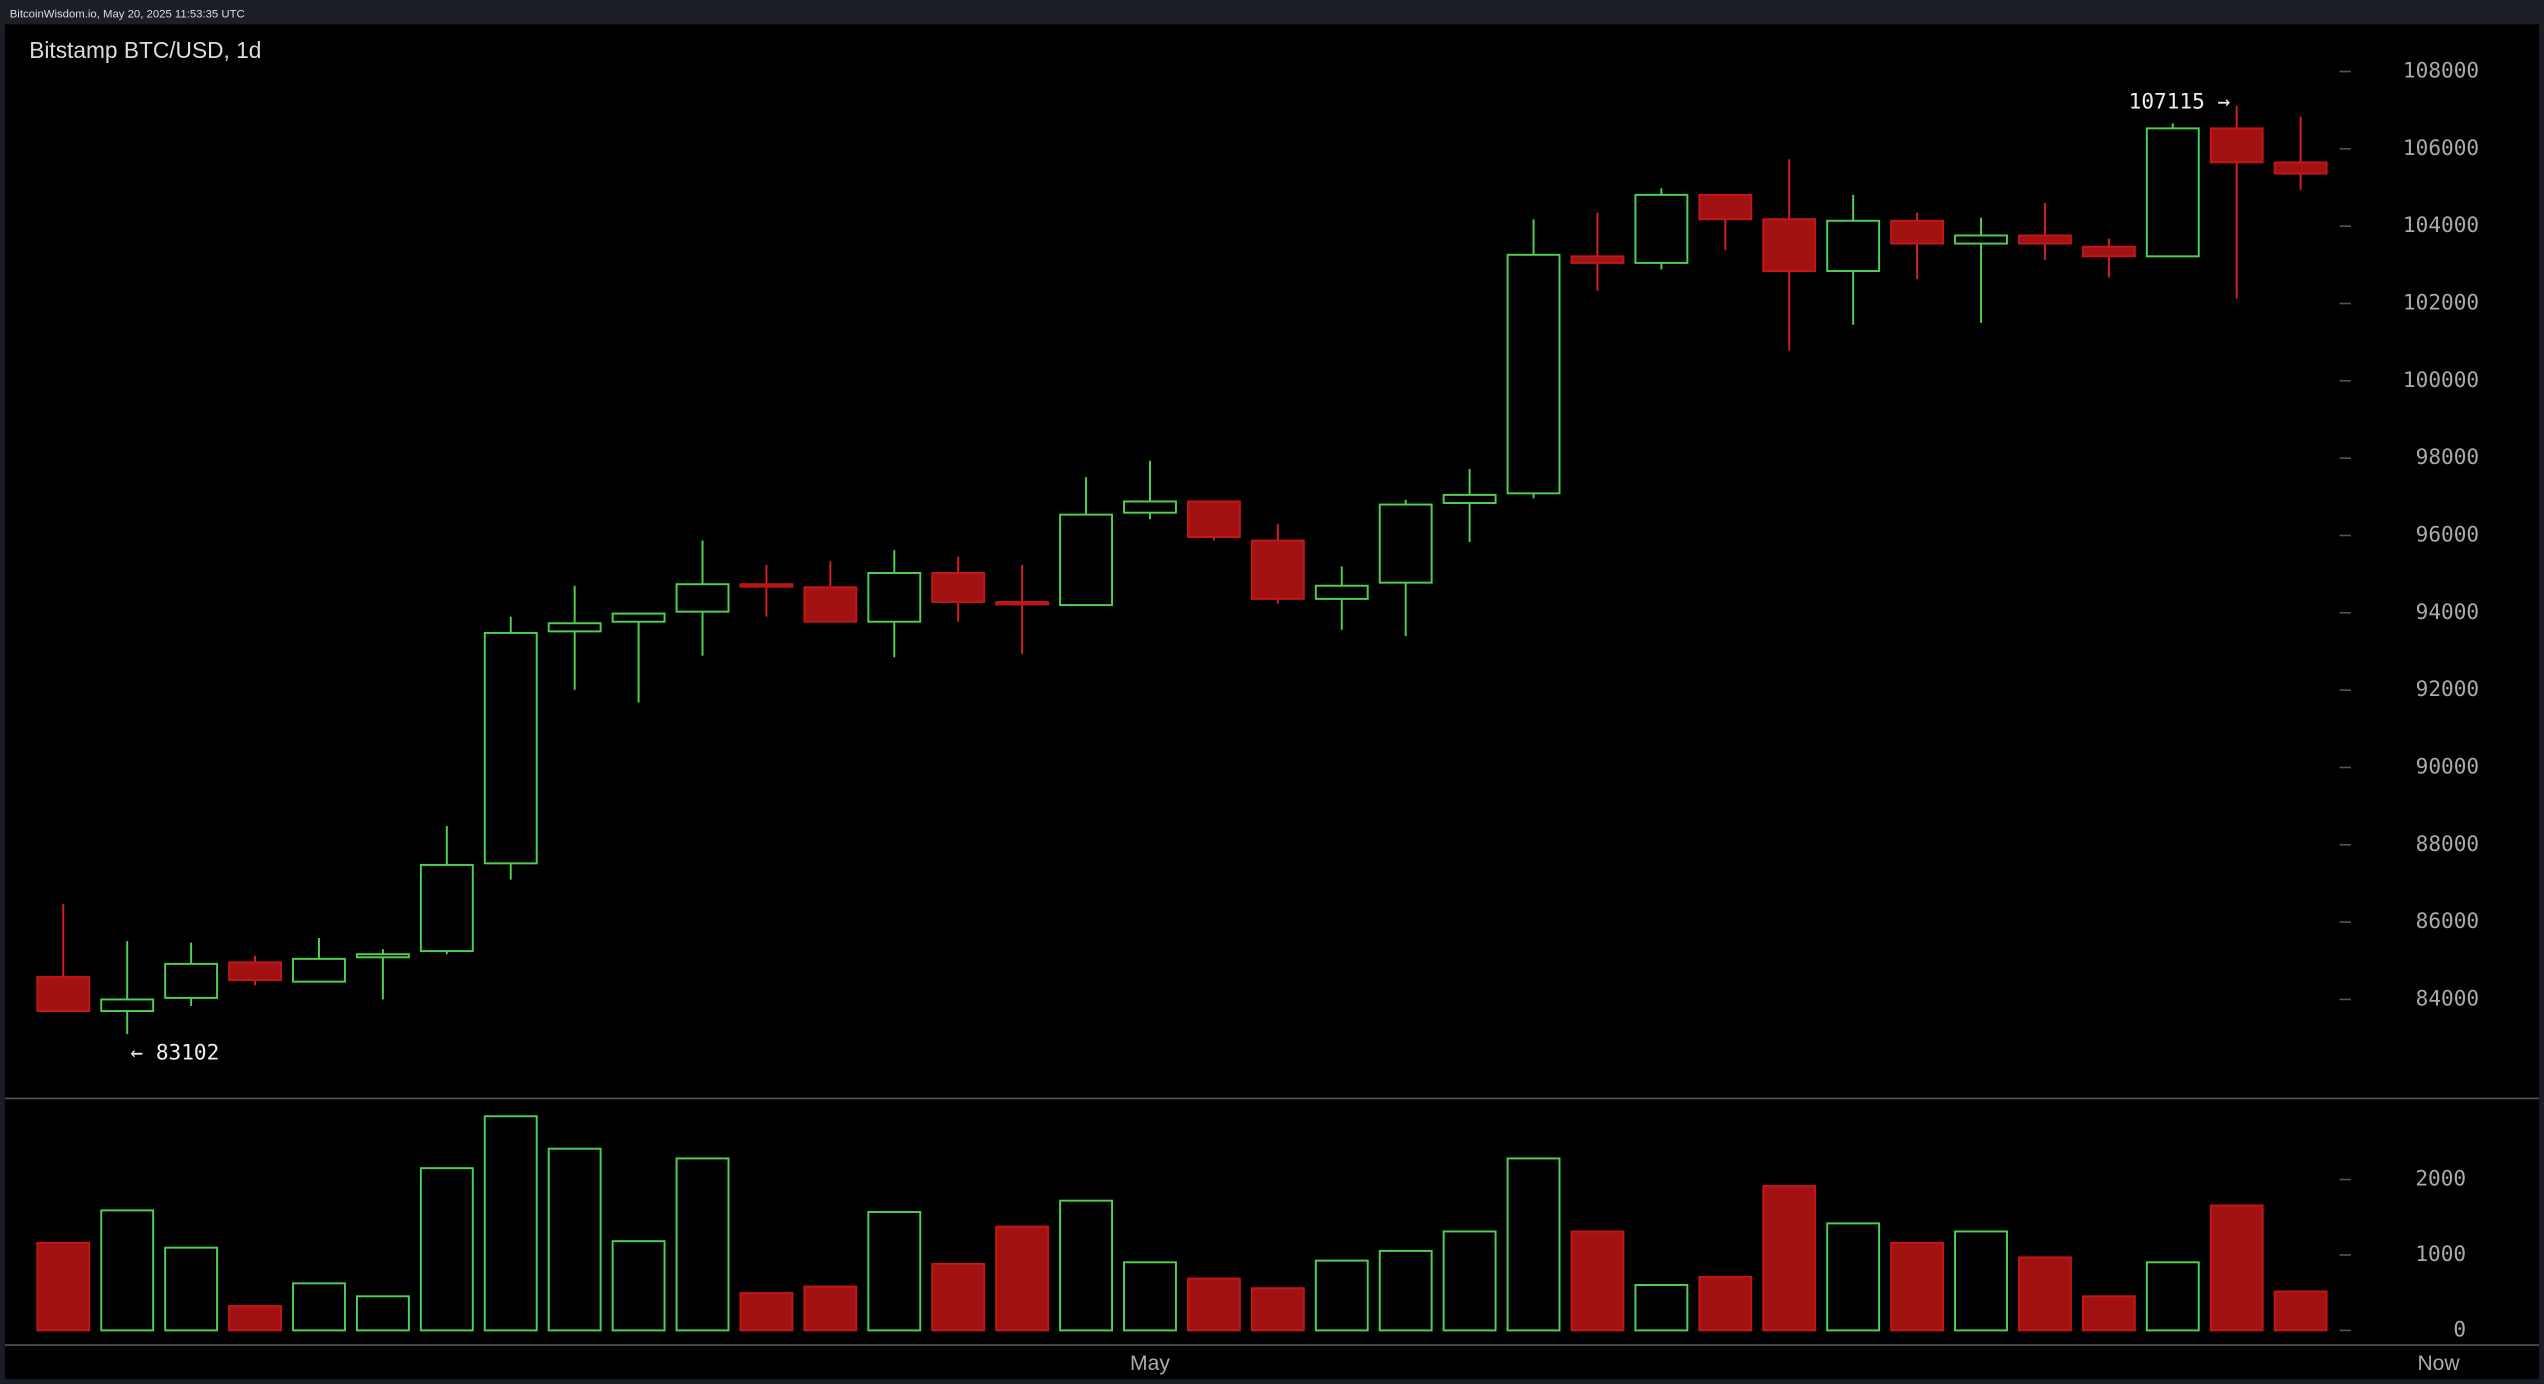 The image size is (2544, 1384). Describe the element at coordinates (145, 50) in the screenshot. I see `chart-title: Bitstamp BTC/USD, 1d` at that location.